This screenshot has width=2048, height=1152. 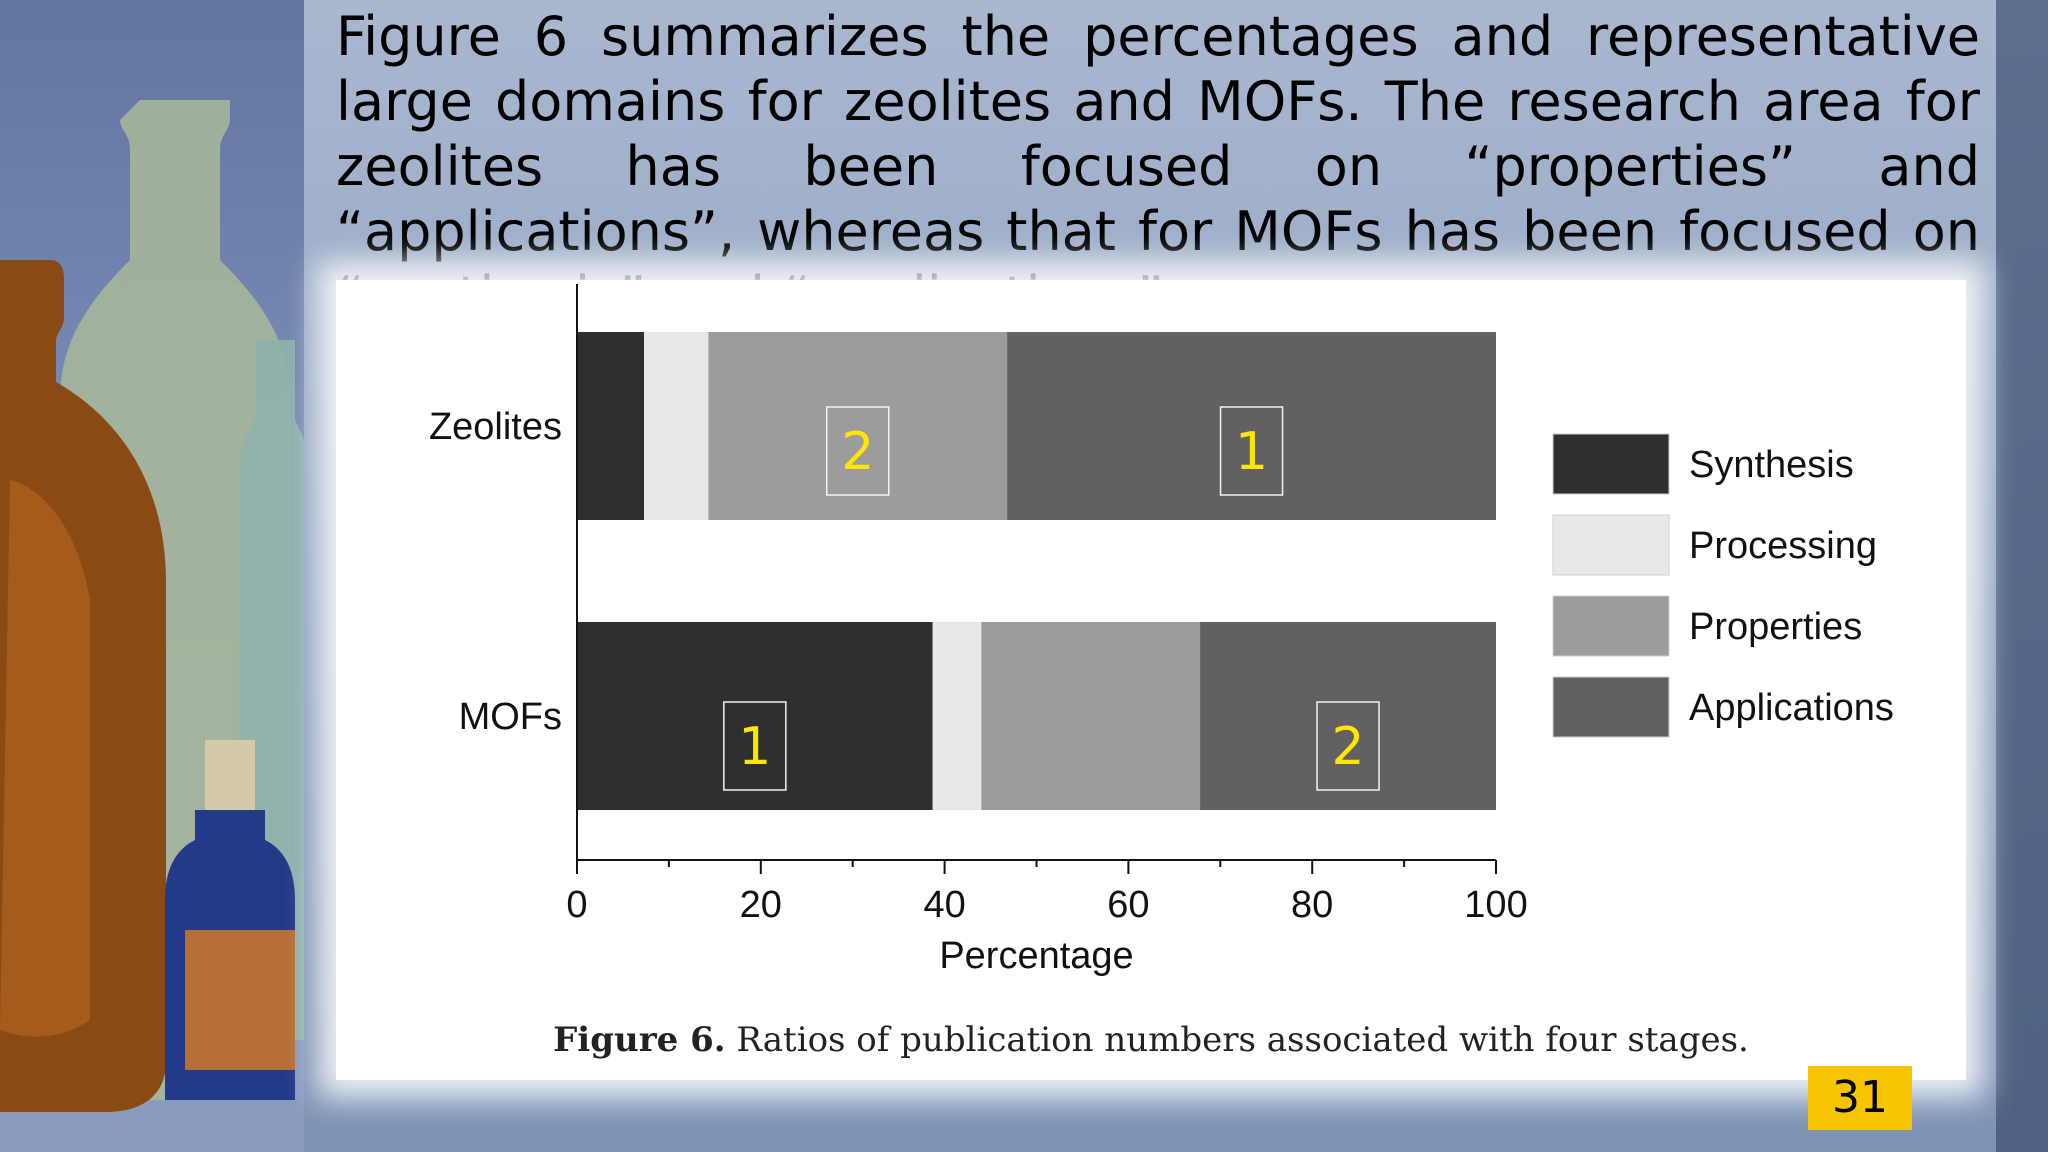 What do you see at coordinates (944, 905) in the screenshot?
I see `x-tick-label-40: 40` at bounding box center [944, 905].